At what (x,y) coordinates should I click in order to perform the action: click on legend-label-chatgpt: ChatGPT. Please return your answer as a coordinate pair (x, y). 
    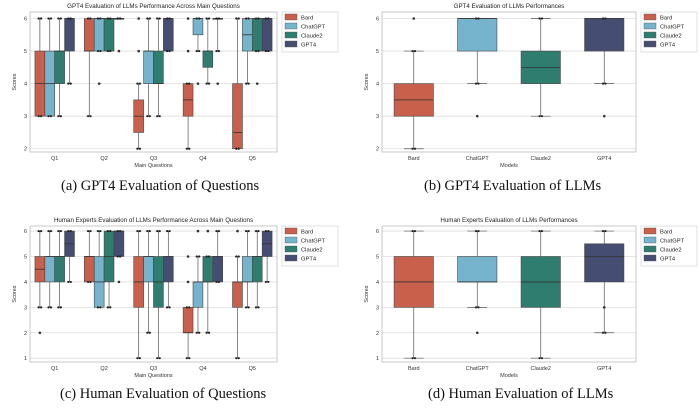
    Looking at the image, I should click on (672, 241).